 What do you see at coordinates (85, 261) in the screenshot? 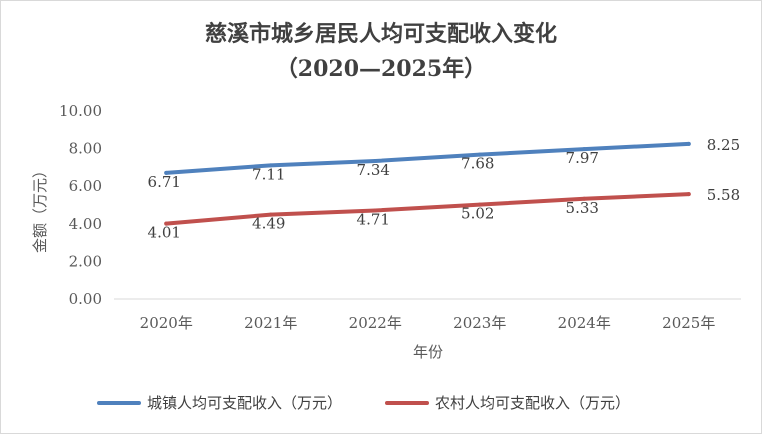
I see `y-tick-label: 2.00` at bounding box center [85, 261].